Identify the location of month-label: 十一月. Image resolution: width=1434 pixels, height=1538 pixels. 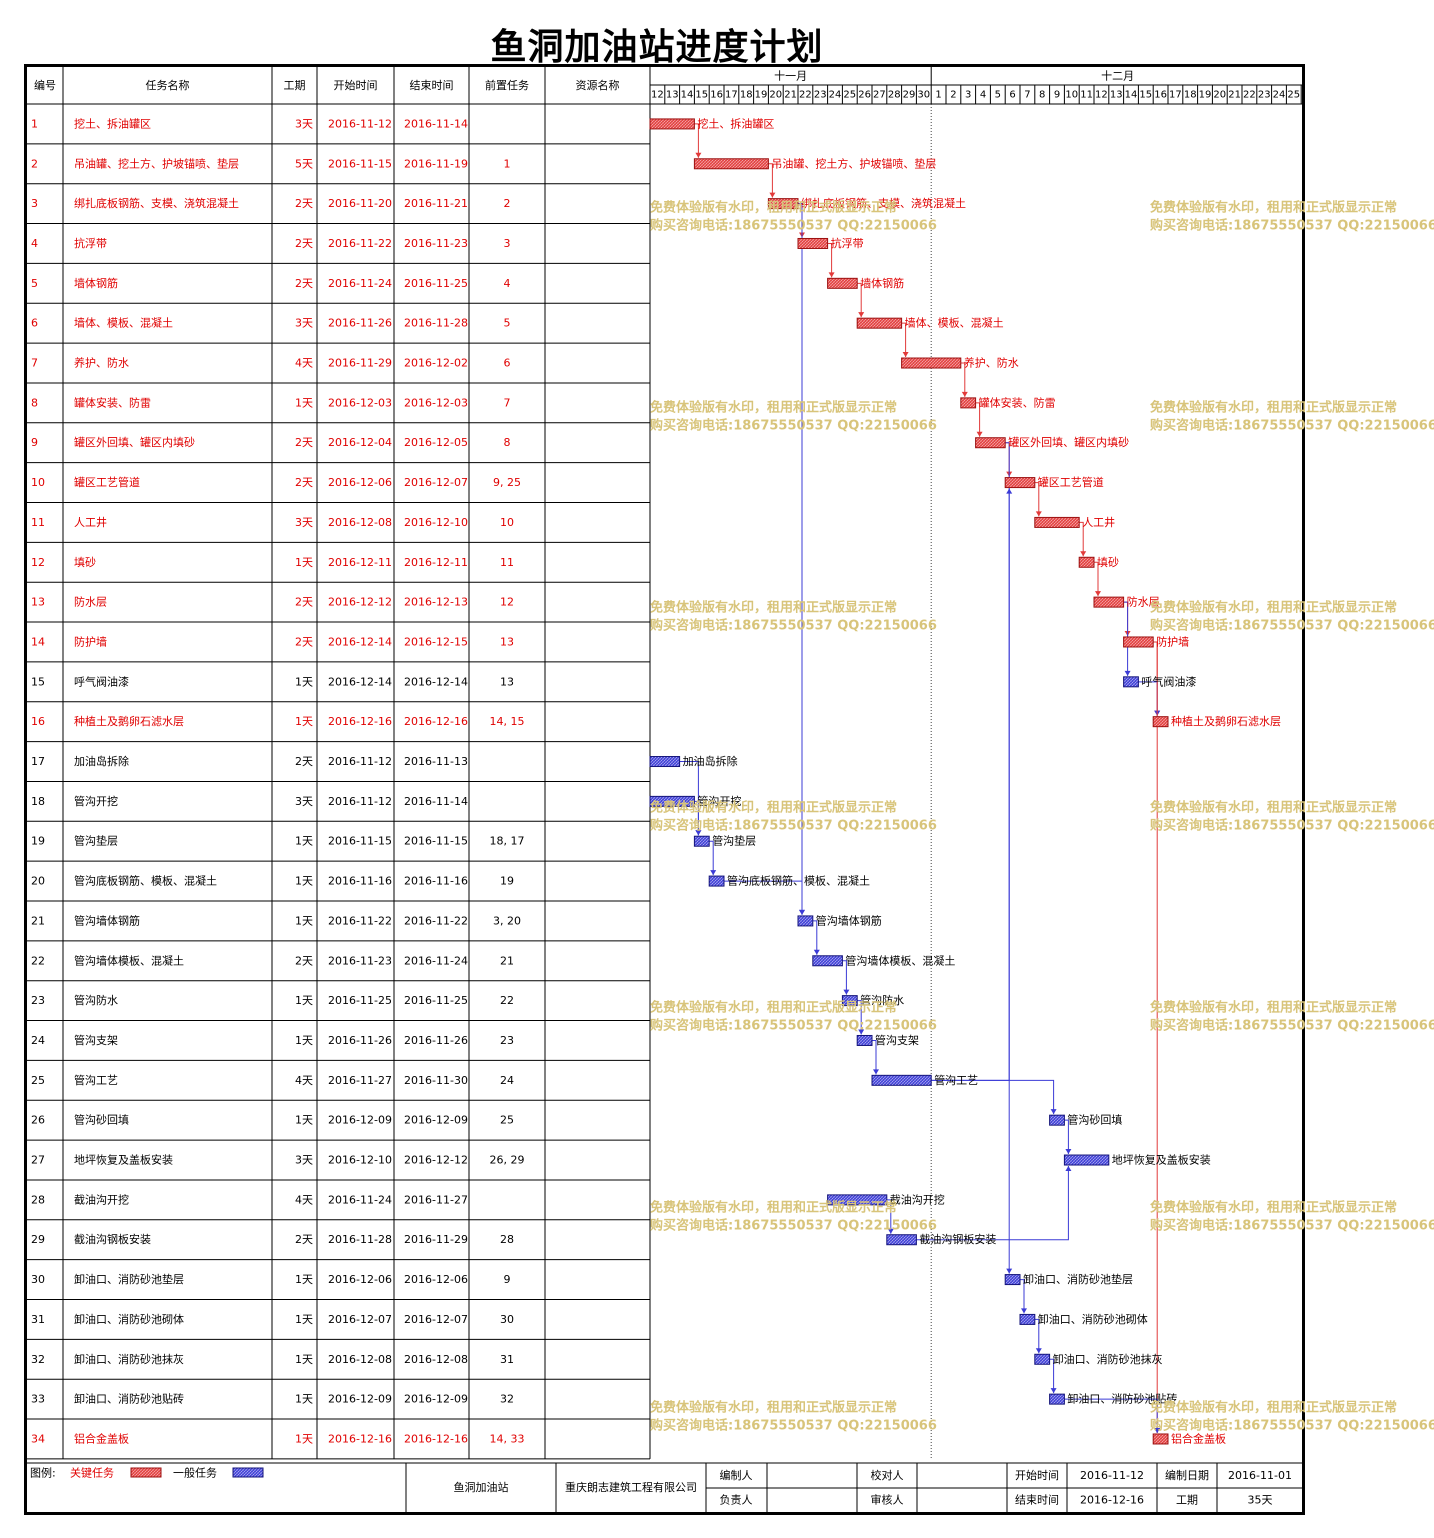
(790, 76).